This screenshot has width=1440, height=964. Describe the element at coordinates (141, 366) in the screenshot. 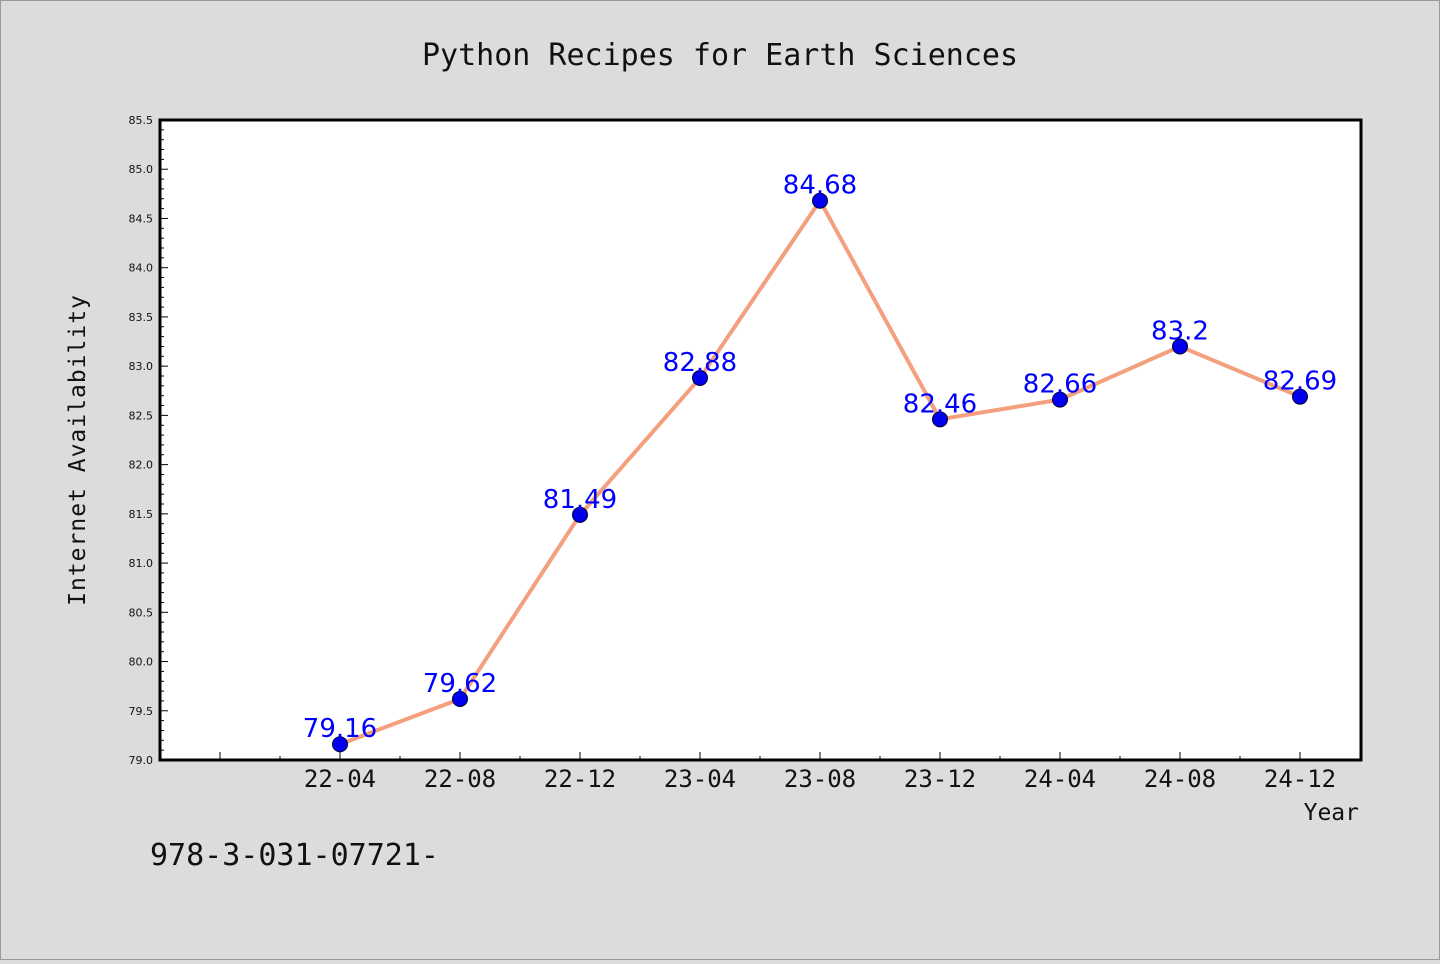

I see `y-tick-label: 83.0` at that location.